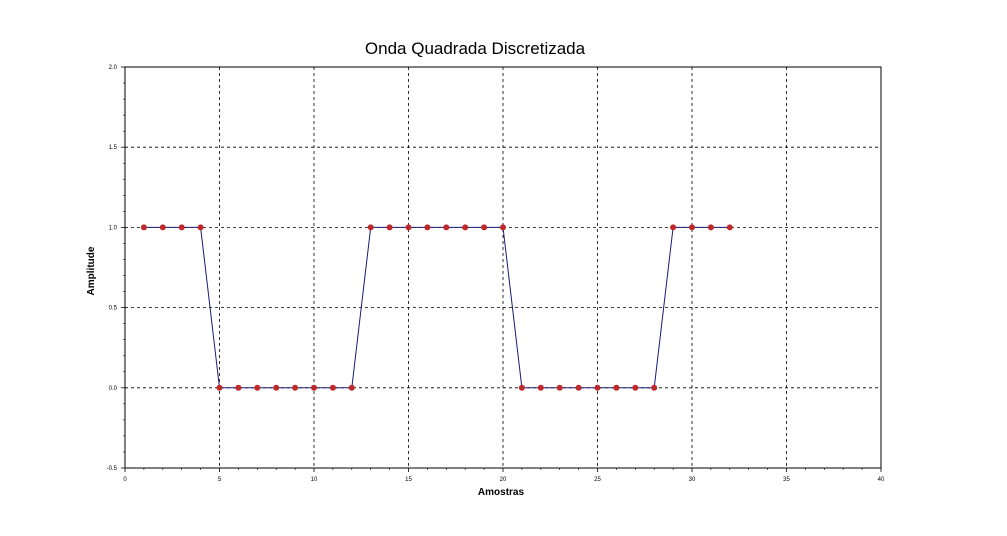  Describe the element at coordinates (692, 480) in the screenshot. I see `x-tick-label: 30` at that location.